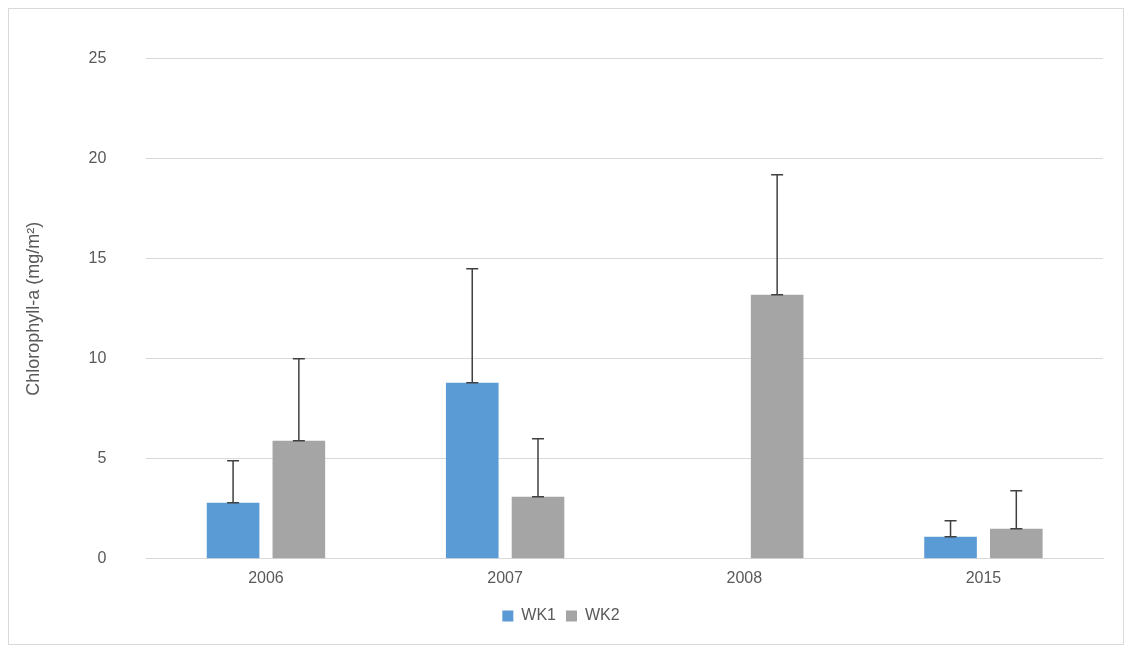 The height and width of the screenshot is (653, 1132). I want to click on legend-label: WK1, so click(539, 615).